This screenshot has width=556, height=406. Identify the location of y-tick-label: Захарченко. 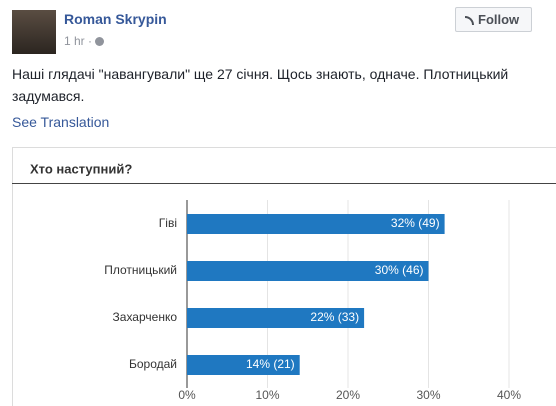
(145, 317).